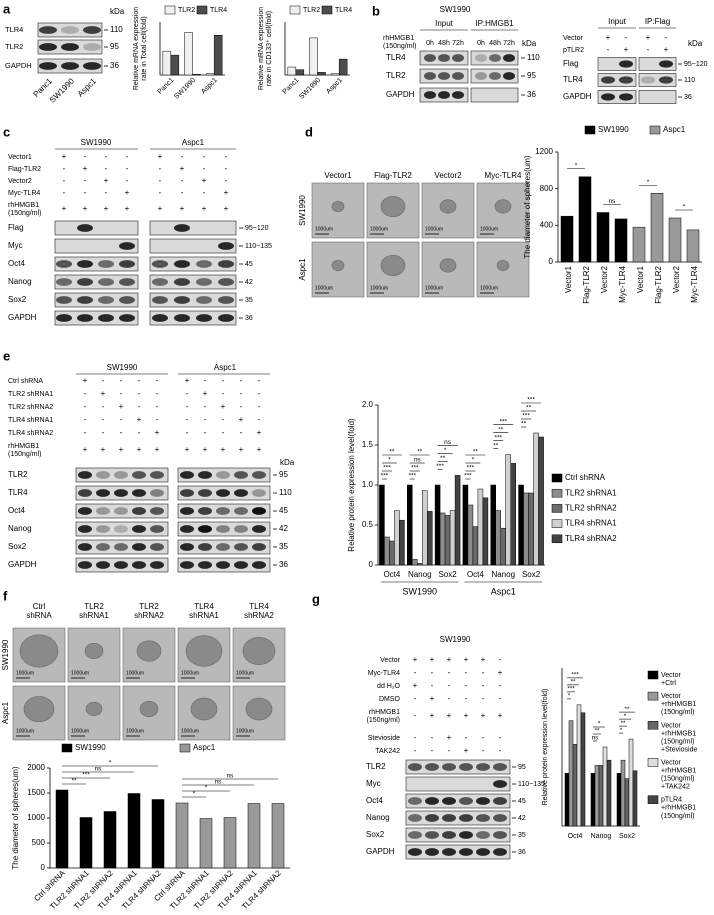 This screenshot has width=714, height=915. I want to click on kda-label: 95, so click(114, 46).